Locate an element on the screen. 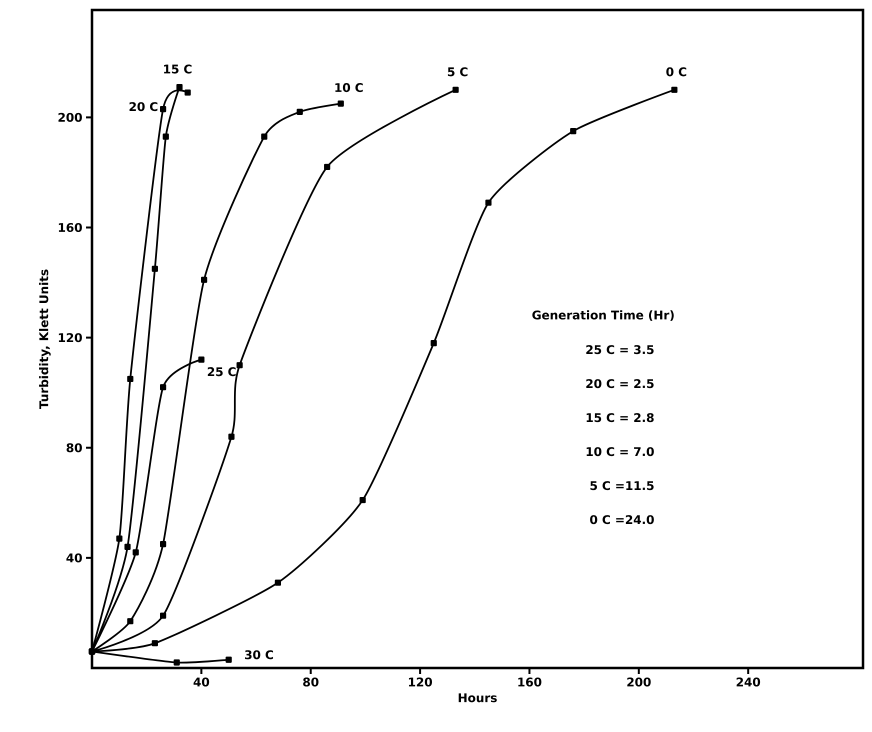  series-label: 10 C is located at coordinates (349, 87).